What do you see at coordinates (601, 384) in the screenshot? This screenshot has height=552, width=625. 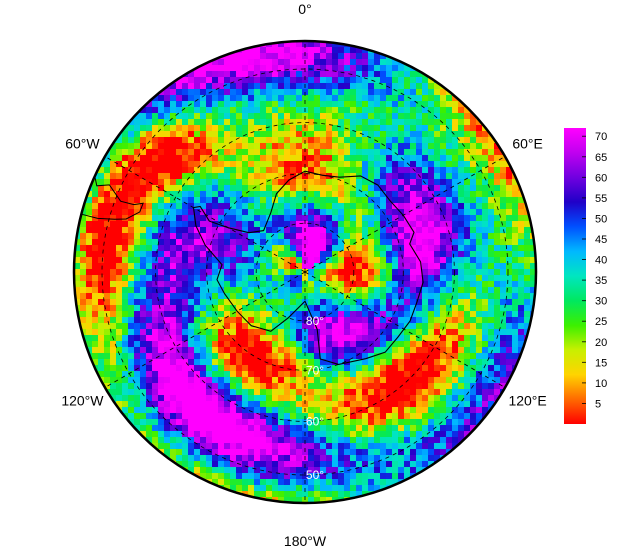 I see `colorbar-tick-label: 10` at bounding box center [601, 384].